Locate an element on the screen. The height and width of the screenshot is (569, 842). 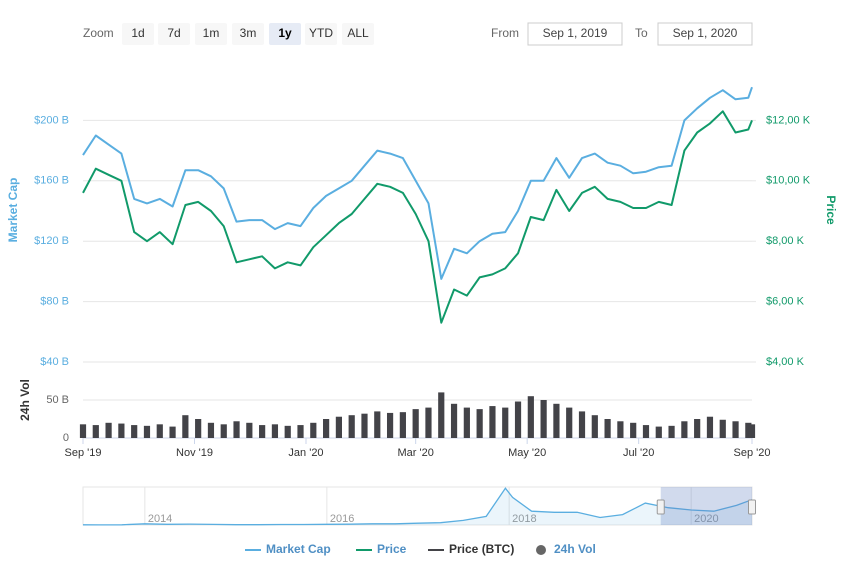
navigator-tick-label: 2016 is located at coordinates (342, 519).